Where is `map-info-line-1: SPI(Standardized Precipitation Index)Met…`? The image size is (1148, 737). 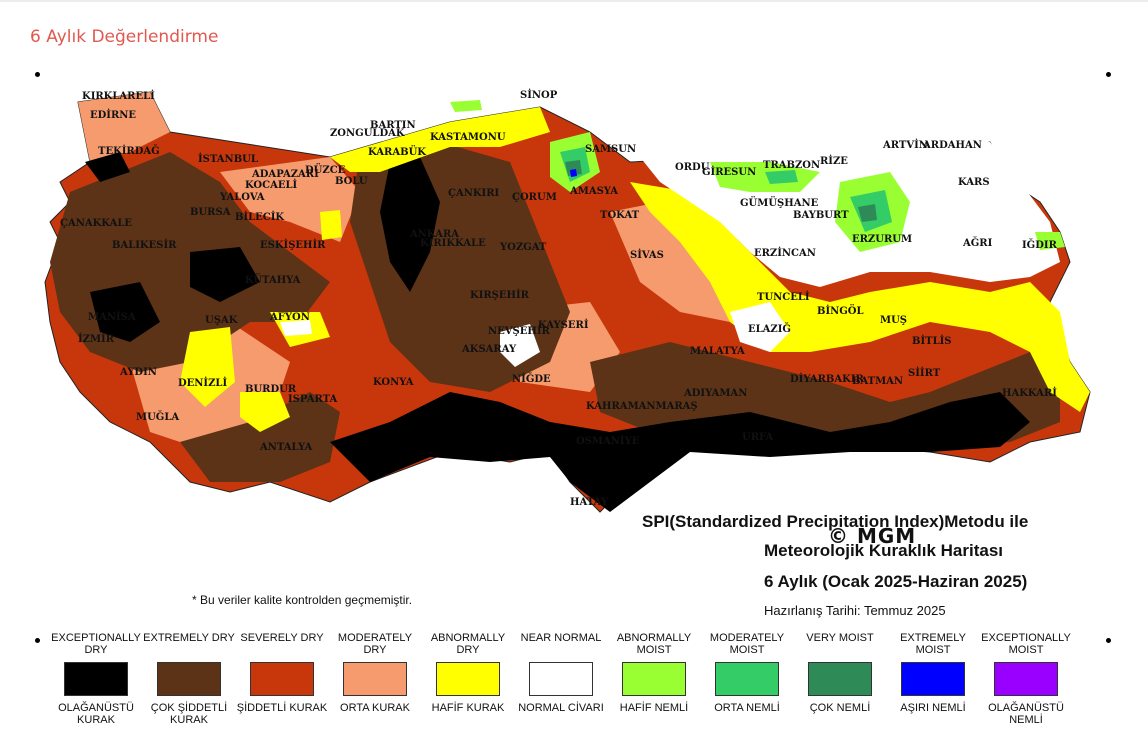
map-info-line-1: SPI(Standardized Precipitation Index)Met… is located at coordinates (835, 521).